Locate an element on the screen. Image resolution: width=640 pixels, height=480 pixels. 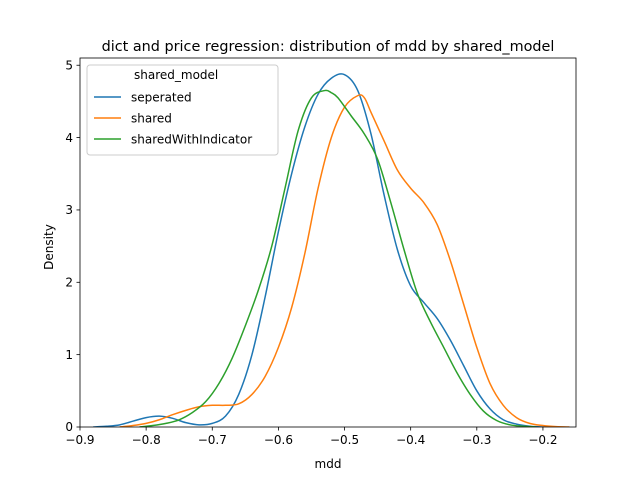
legend-title: shared_model is located at coordinates (176, 75).